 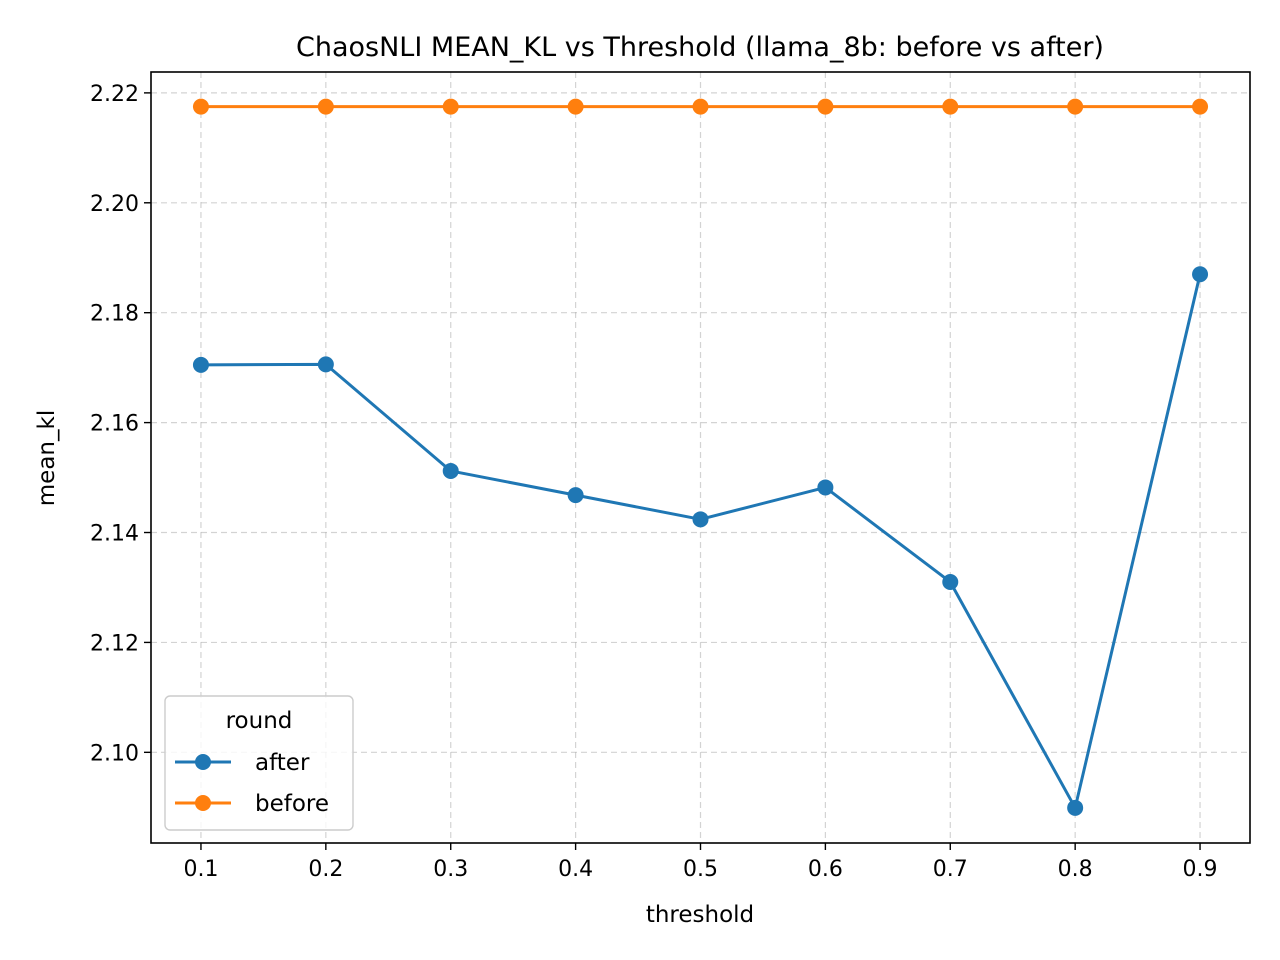 What do you see at coordinates (282, 763) in the screenshot?
I see `legend-label: after` at bounding box center [282, 763].